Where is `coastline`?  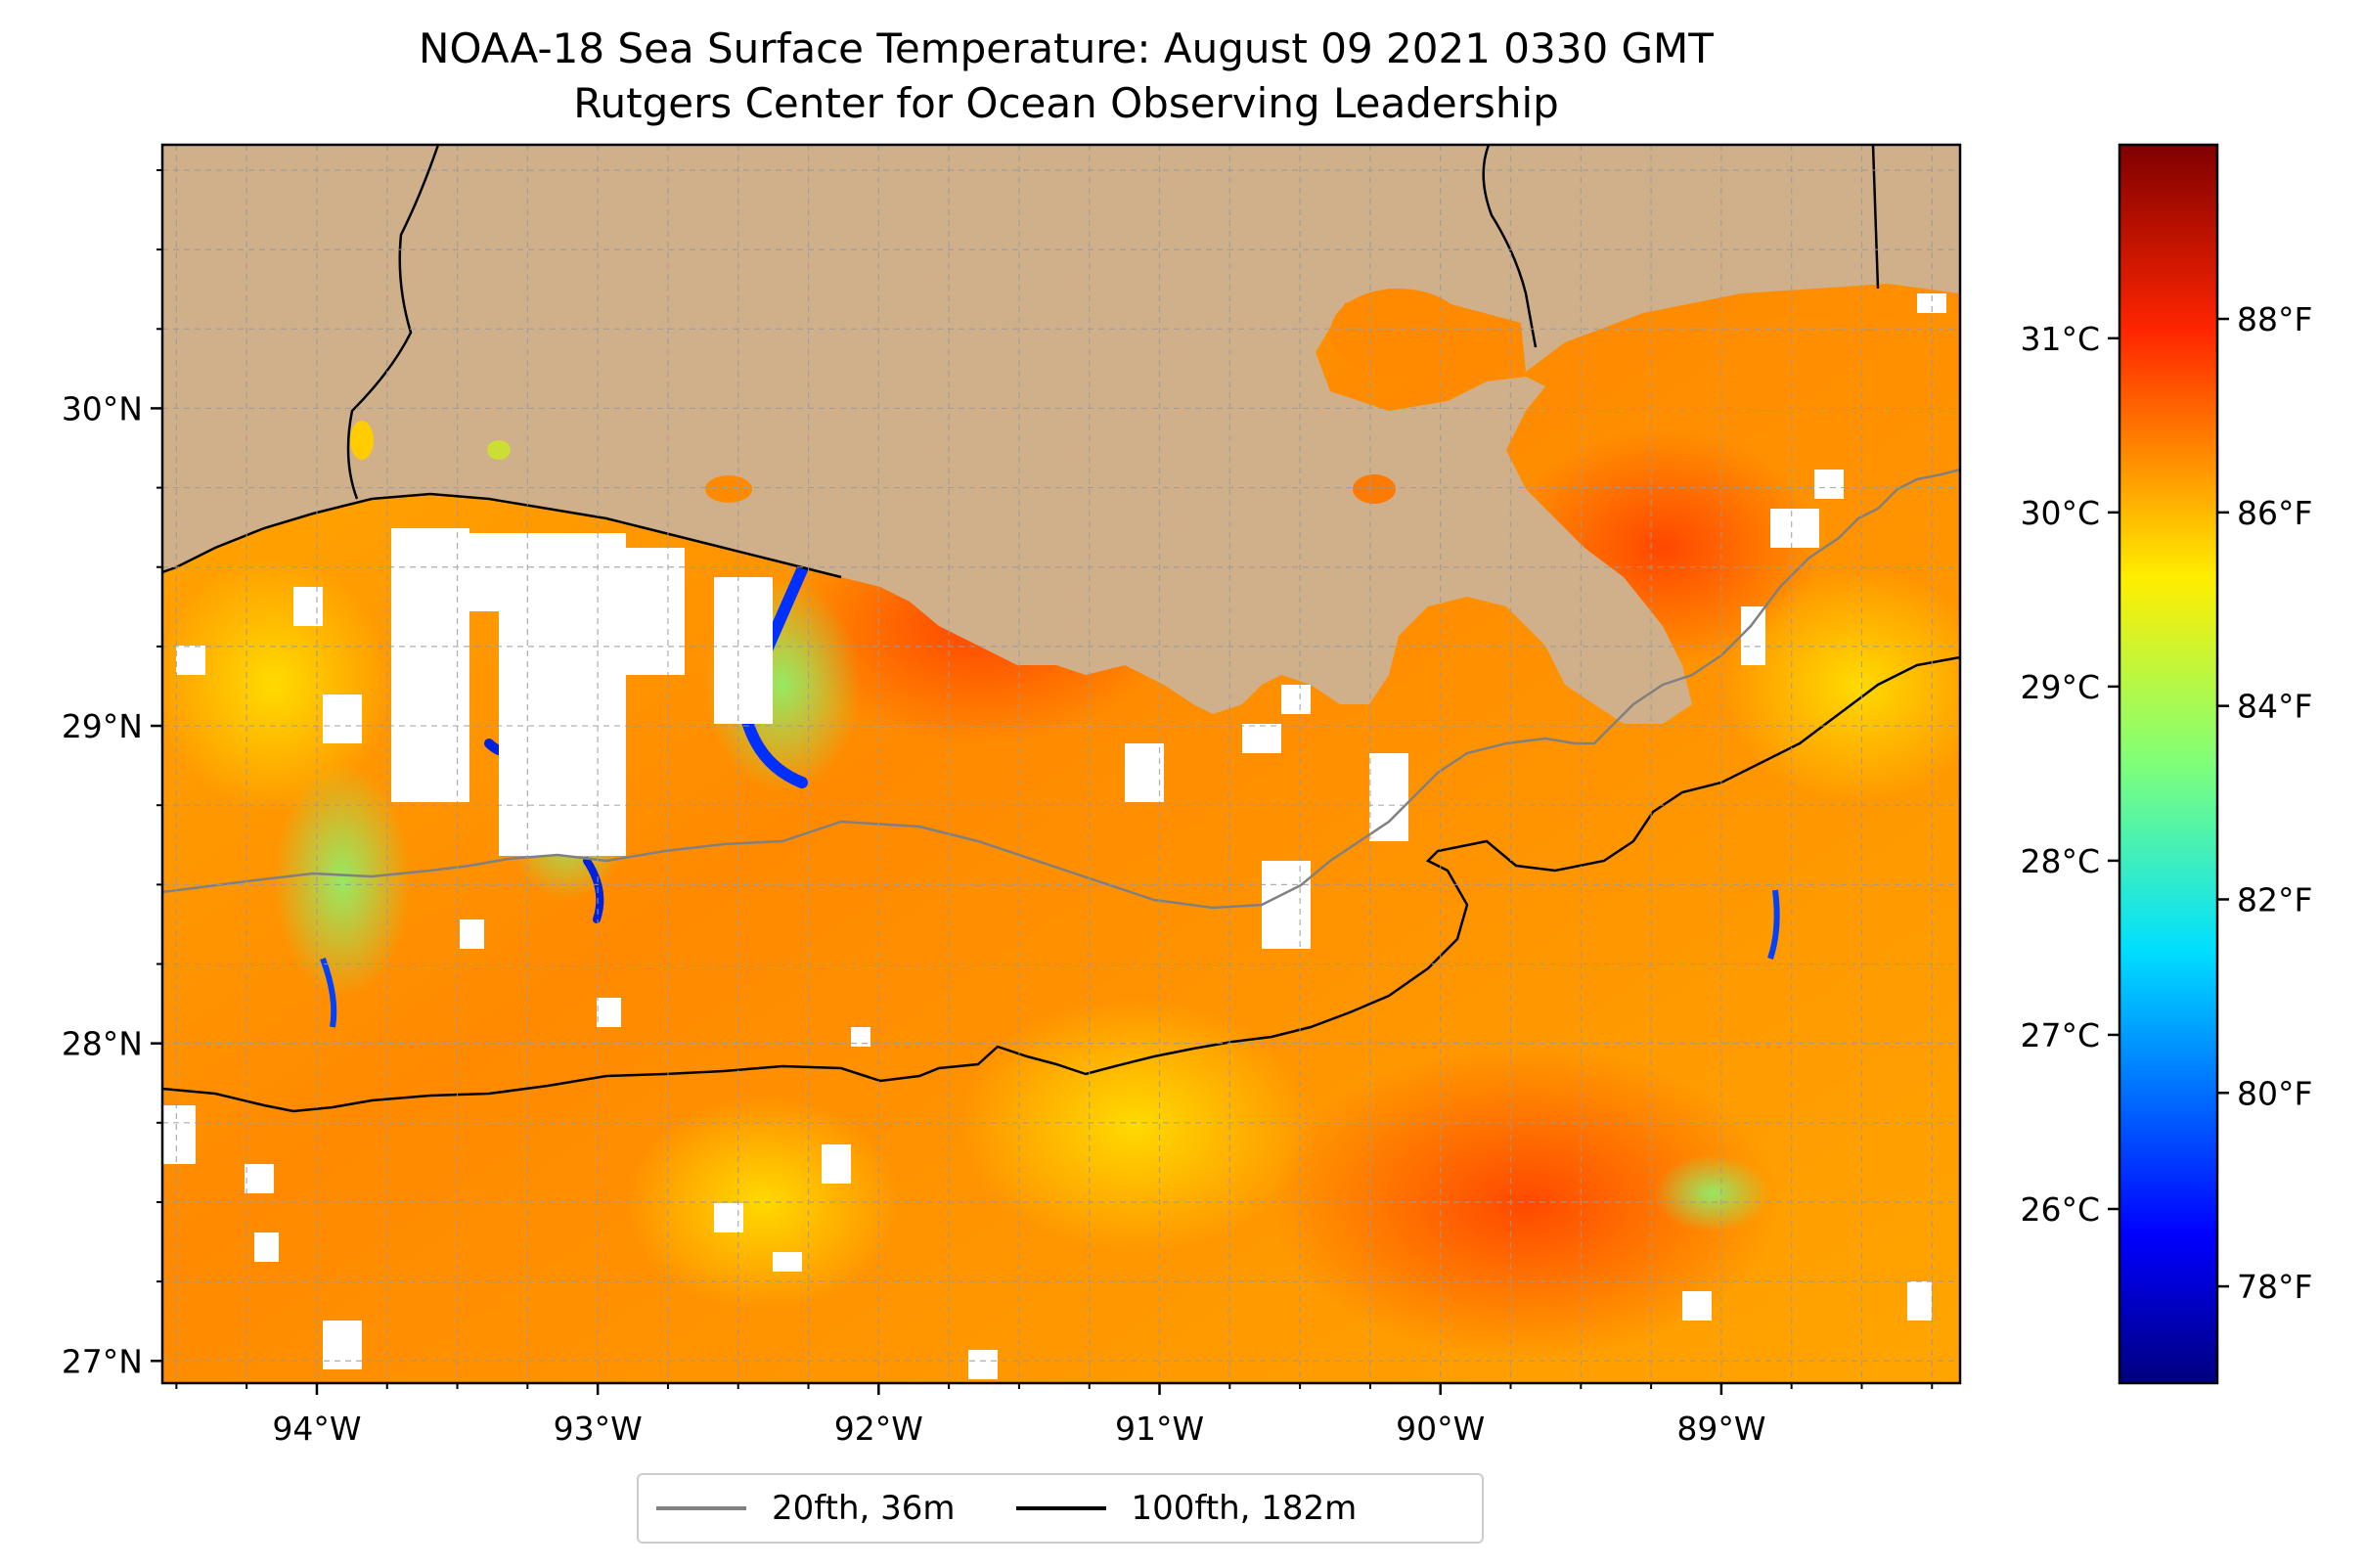 coastline is located at coordinates (502, 535).